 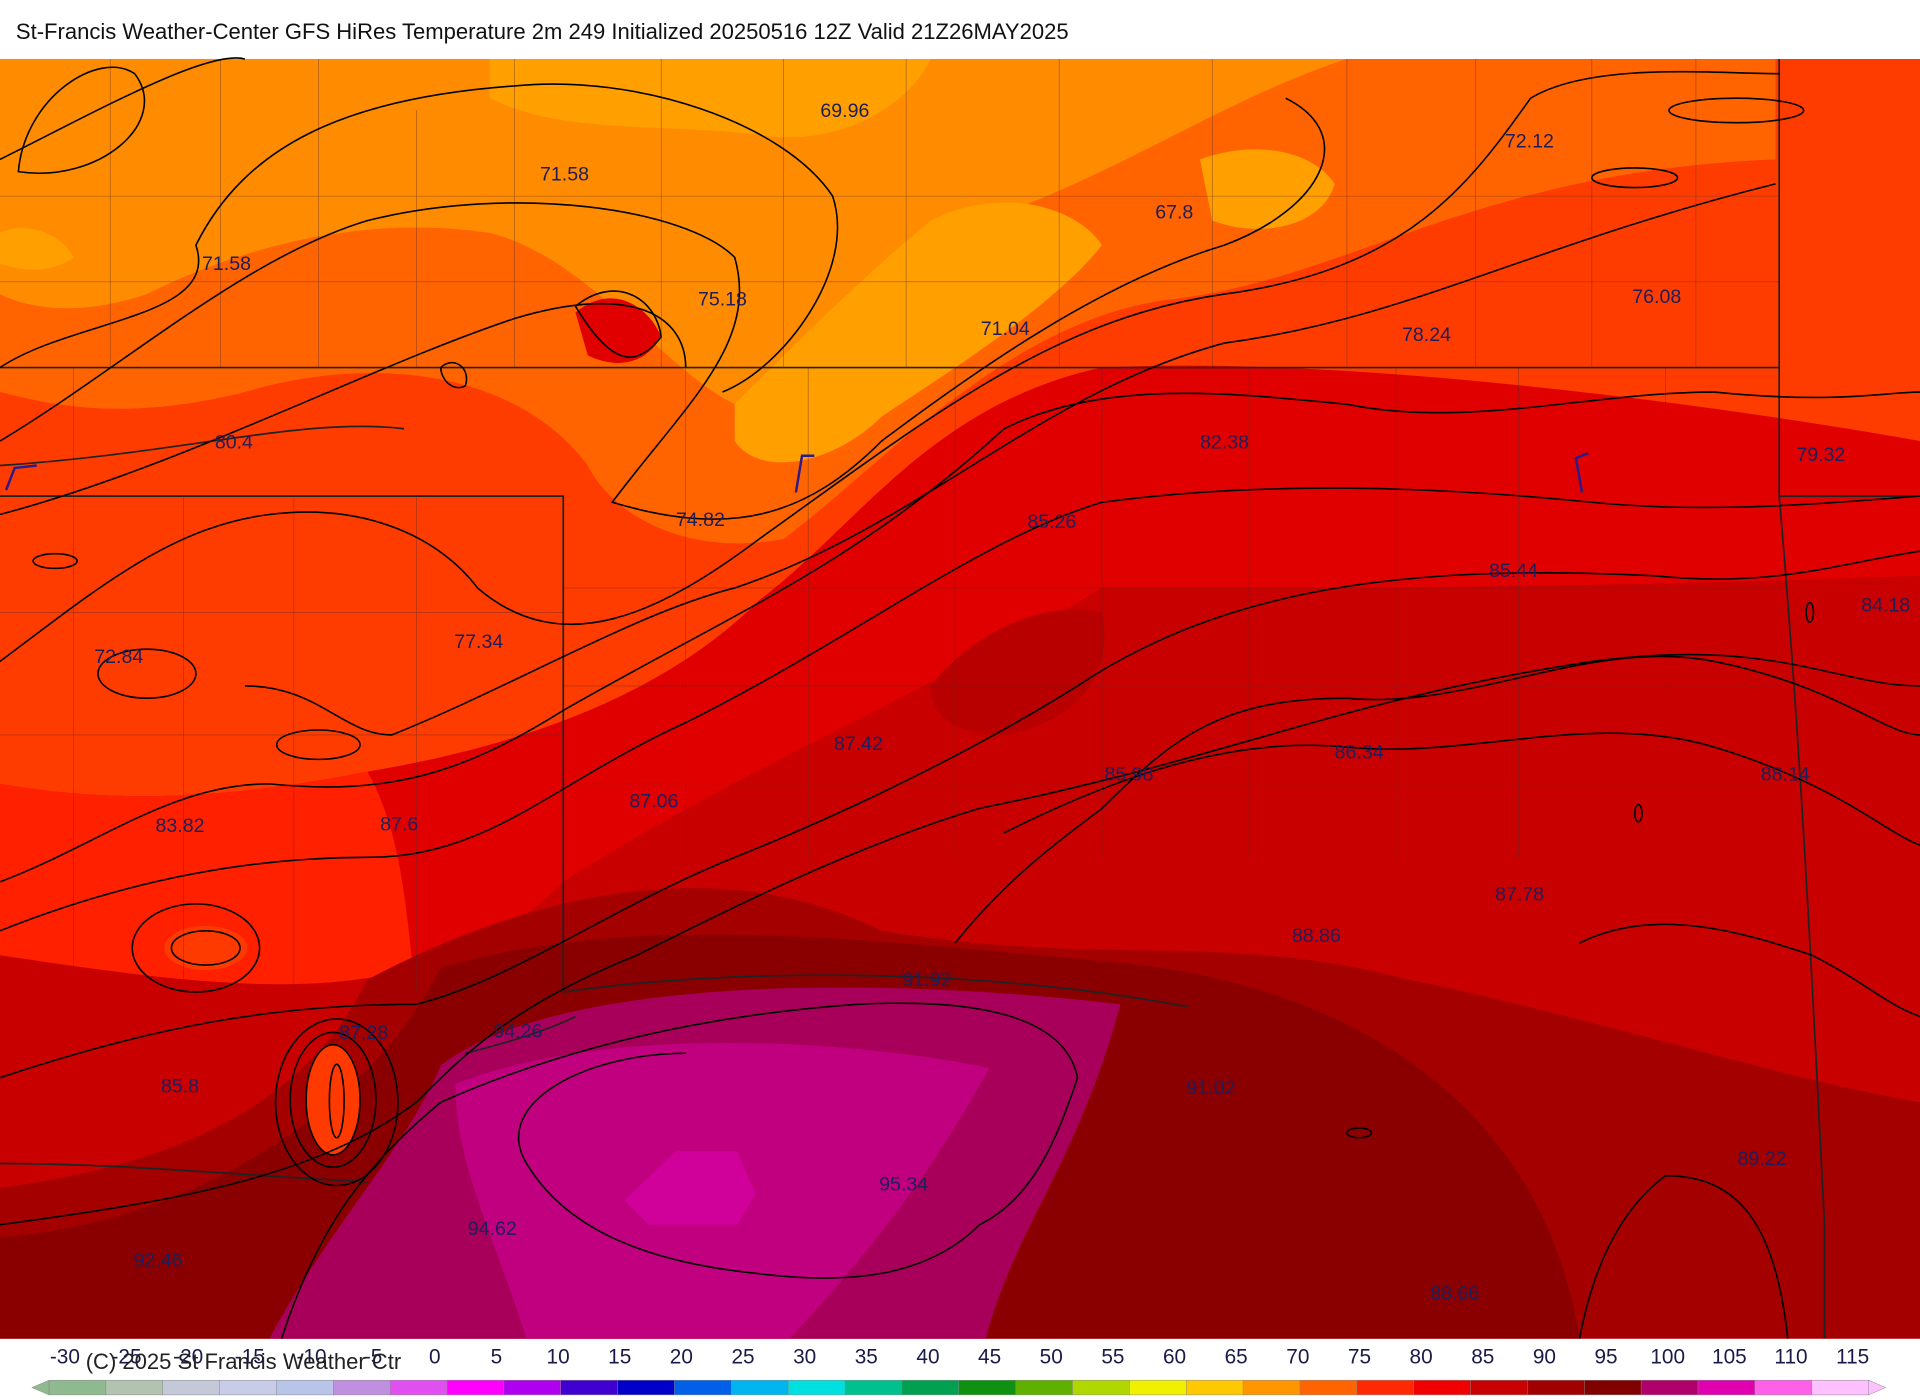 What do you see at coordinates (1174, 212) in the screenshot?
I see `temperature-label: 67.8` at bounding box center [1174, 212].